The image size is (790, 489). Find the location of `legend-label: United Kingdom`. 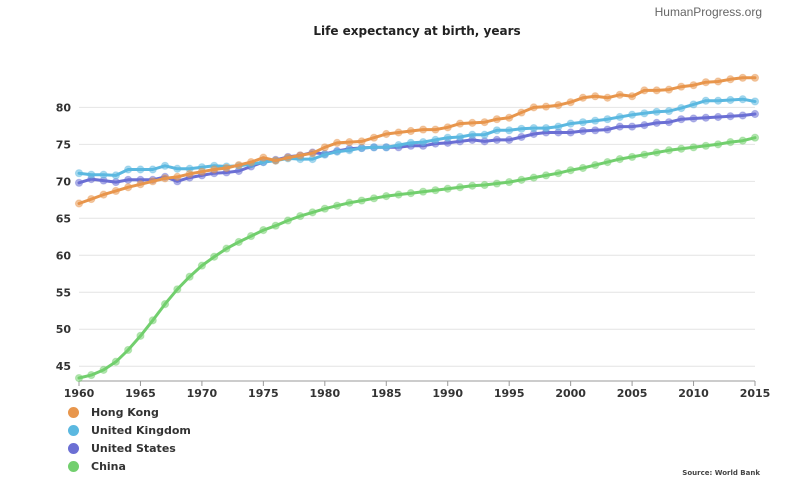

legend-label: United Kingdom is located at coordinates (141, 430).